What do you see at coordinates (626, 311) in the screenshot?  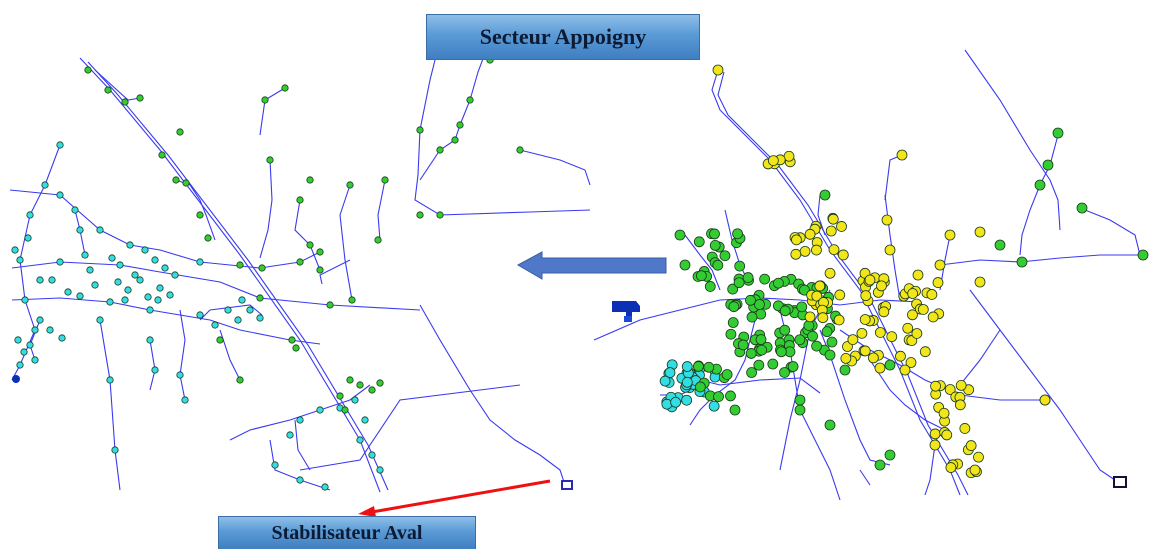 I see `reservoir-icon` at bounding box center [626, 311].